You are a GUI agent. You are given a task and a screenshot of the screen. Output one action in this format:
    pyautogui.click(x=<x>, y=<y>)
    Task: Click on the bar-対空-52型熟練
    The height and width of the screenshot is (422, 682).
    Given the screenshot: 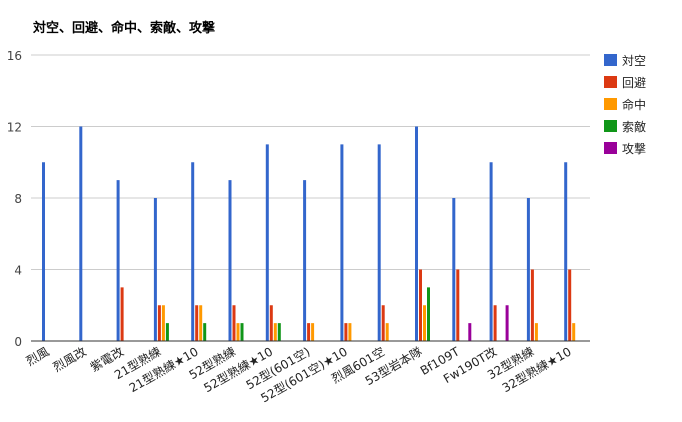 What is the action you would take?
    pyautogui.click(x=230, y=260)
    